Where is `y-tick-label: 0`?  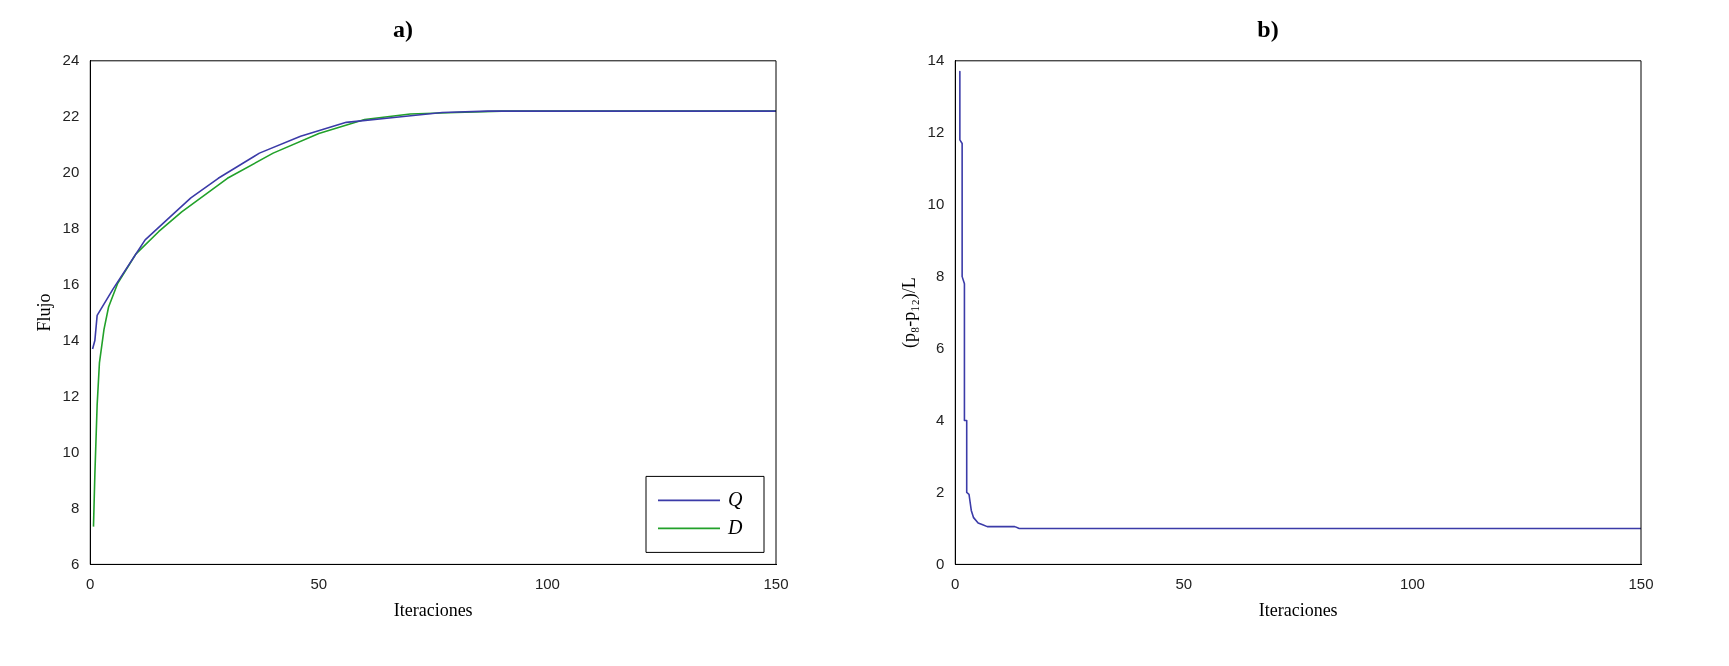 y-tick-label: 0 is located at coordinates (940, 563).